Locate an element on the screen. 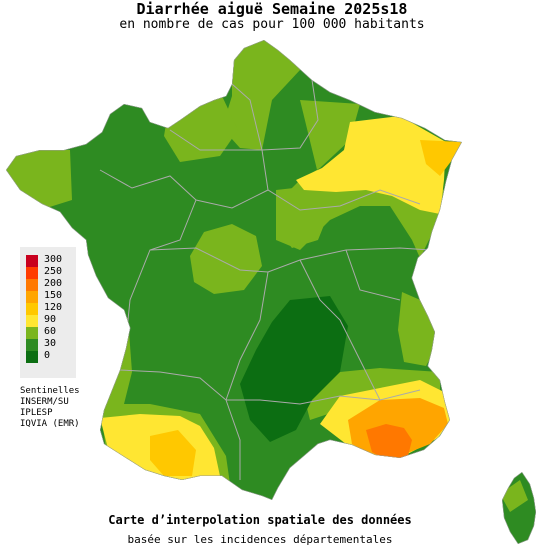 The height and width of the screenshot is (552, 544). legend-label: 0 is located at coordinates (47, 355).